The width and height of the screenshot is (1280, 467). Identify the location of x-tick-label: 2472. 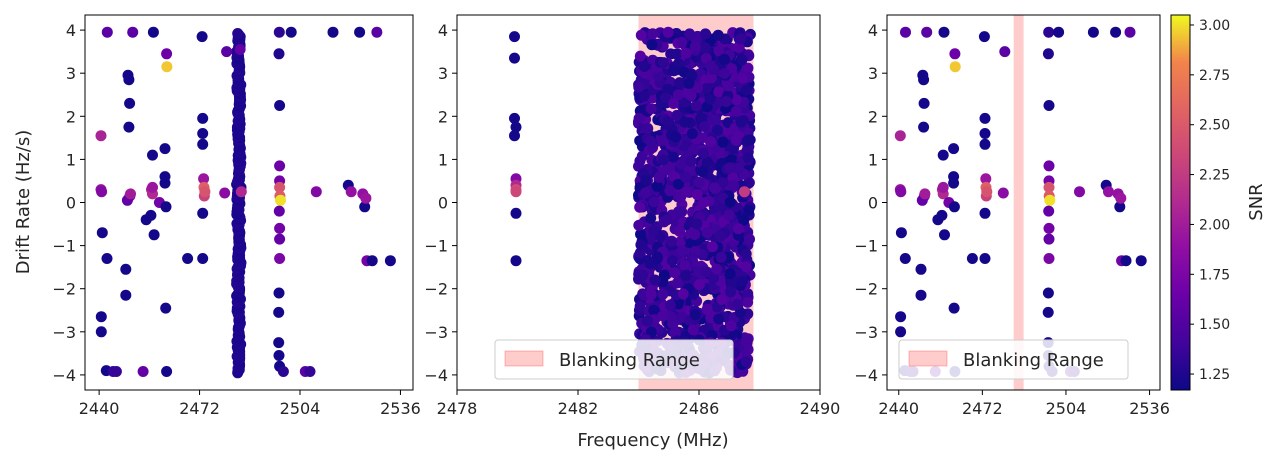
(982, 408).